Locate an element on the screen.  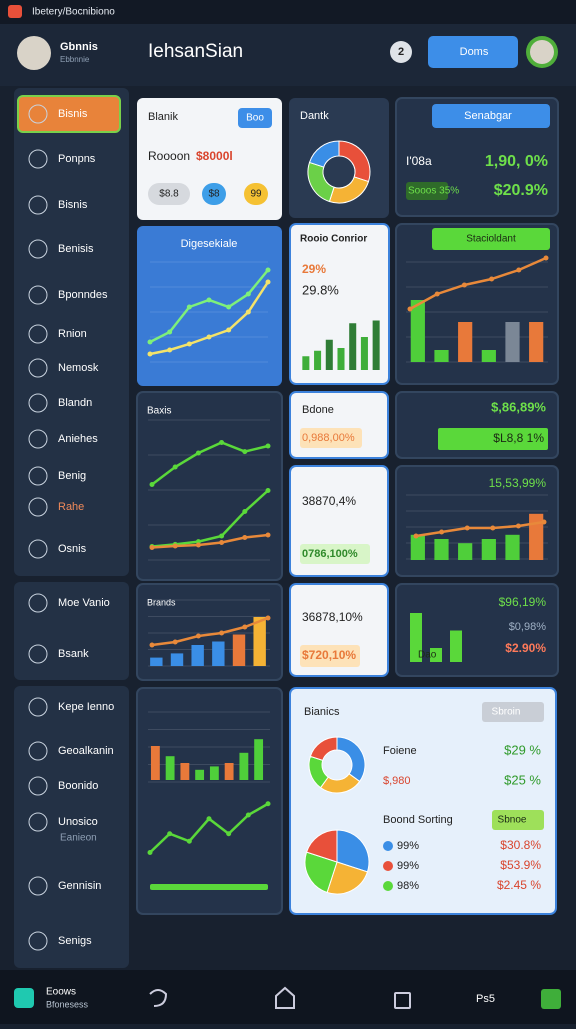
sidebar-item: Kepe Ienno is located at coordinates (86, 707).